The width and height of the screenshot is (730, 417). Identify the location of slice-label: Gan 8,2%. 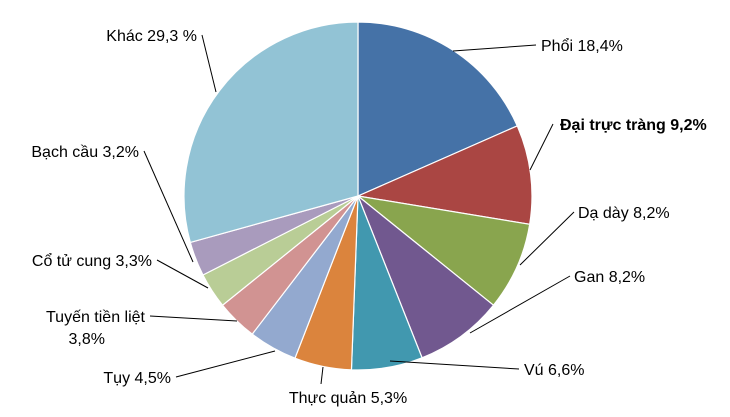
(609, 277).